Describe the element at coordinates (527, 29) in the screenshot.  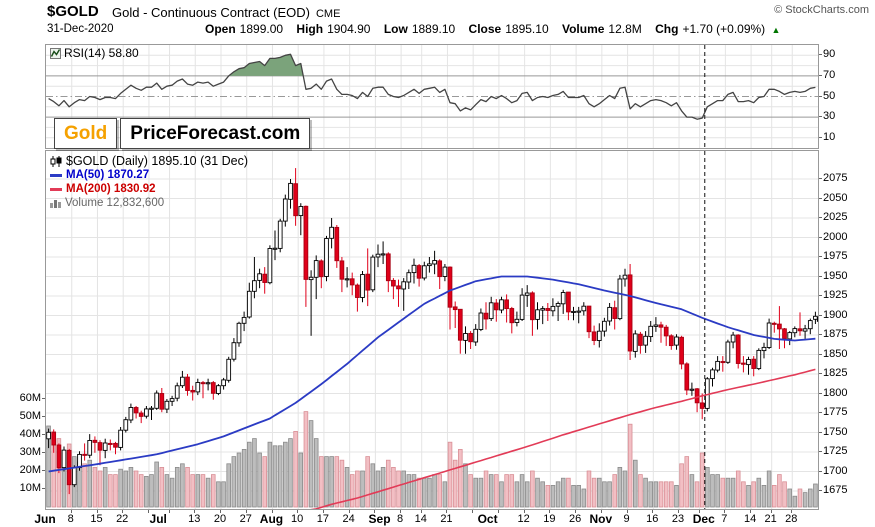
I see `close-value: 1895.10` at that location.